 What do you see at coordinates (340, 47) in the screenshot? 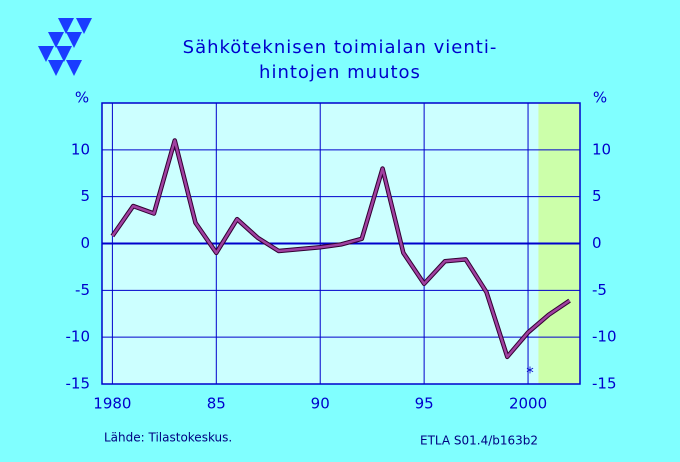
I see `chart-title: Sähköteknisen toimialan vienti-` at bounding box center [340, 47].